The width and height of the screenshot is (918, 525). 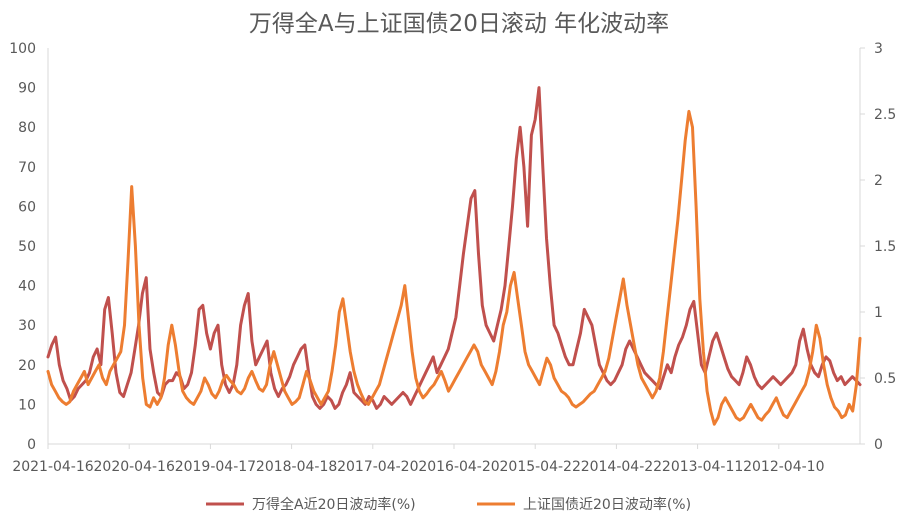 What do you see at coordinates (52, 467) in the screenshot?
I see `x-tick-label: 2021-04-16` at bounding box center [52, 467].